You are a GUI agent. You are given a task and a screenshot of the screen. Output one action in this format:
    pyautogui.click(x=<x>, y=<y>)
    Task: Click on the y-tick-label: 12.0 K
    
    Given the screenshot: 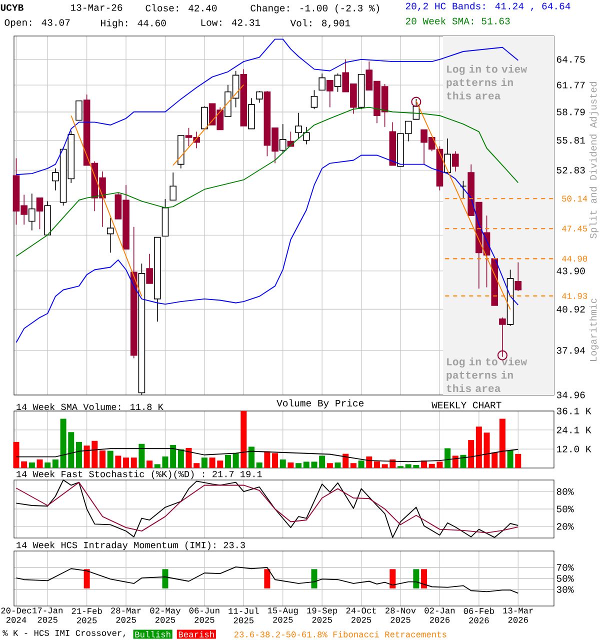 What is the action you would take?
    pyautogui.click(x=574, y=449)
    